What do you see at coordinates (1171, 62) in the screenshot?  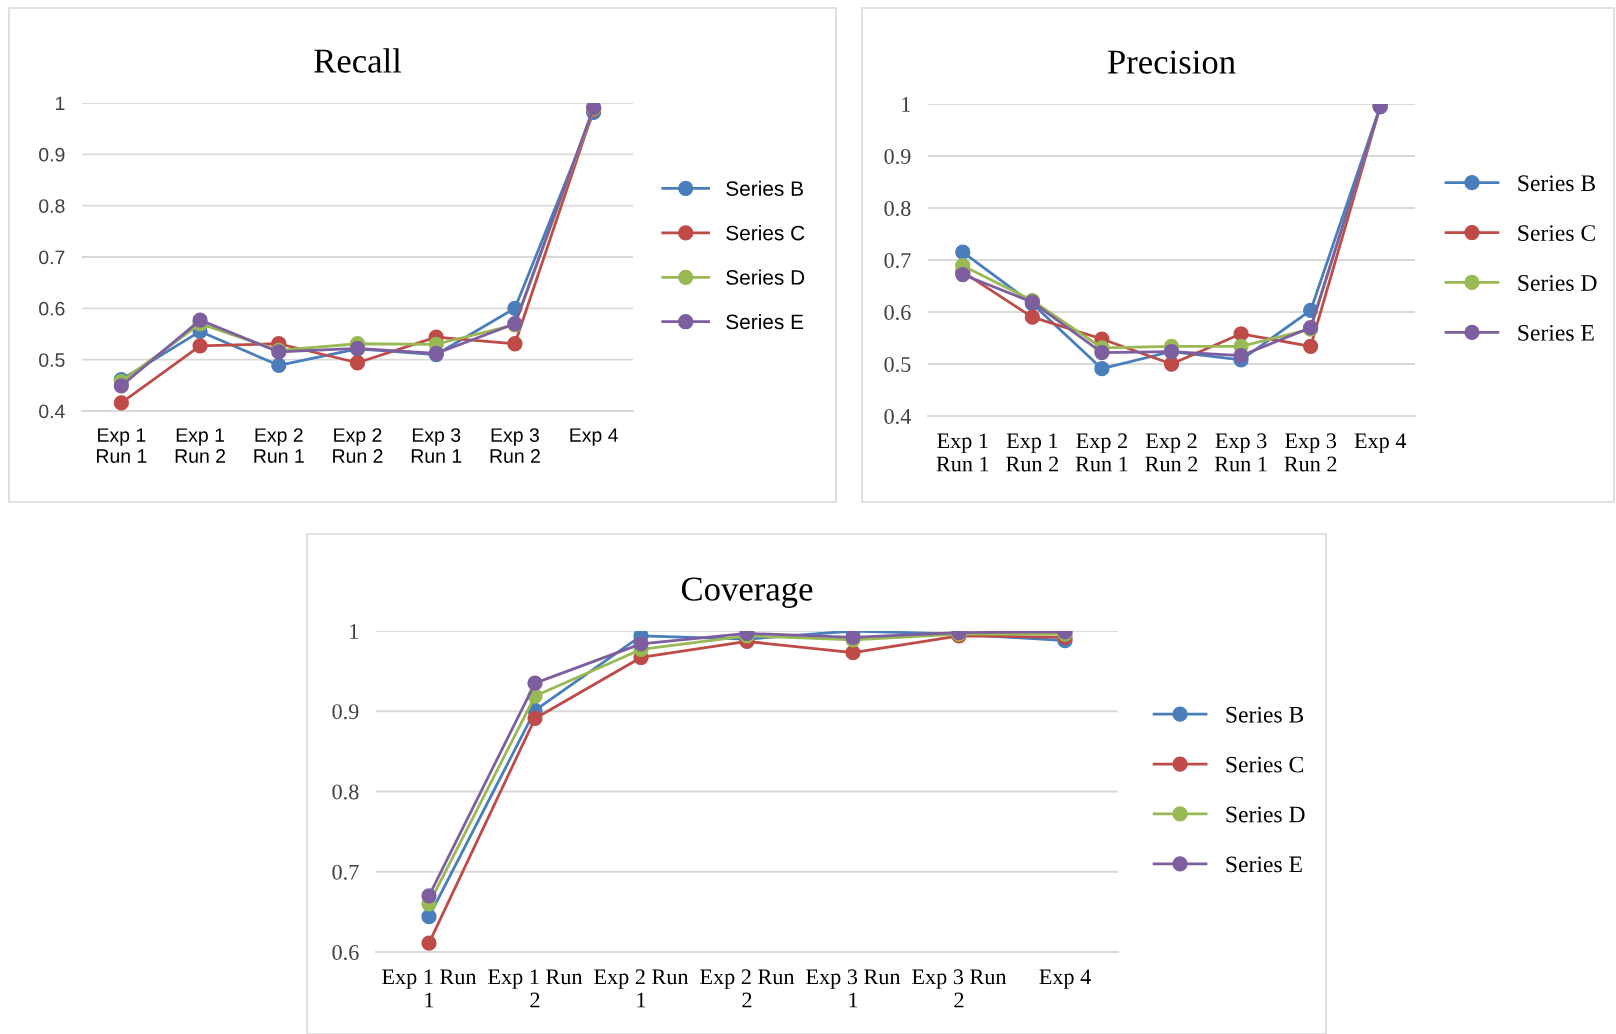 I see `chart-title: Precision` at bounding box center [1171, 62].